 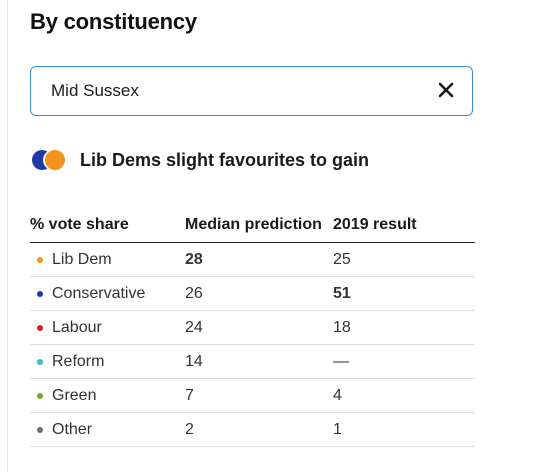 I want to click on party-cell: Other, so click(x=107, y=429).